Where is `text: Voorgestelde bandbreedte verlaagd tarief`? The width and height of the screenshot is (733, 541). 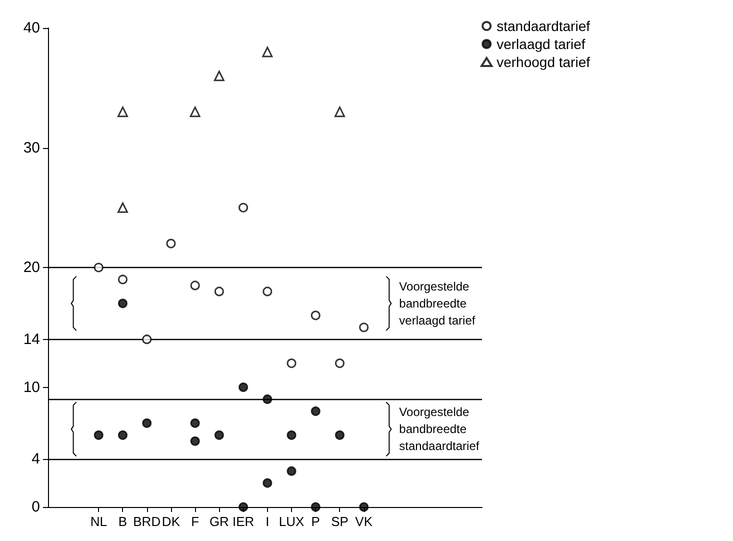 text: Voorgestelde bandbreedte verlaagd tarief is located at coordinates (437, 303).